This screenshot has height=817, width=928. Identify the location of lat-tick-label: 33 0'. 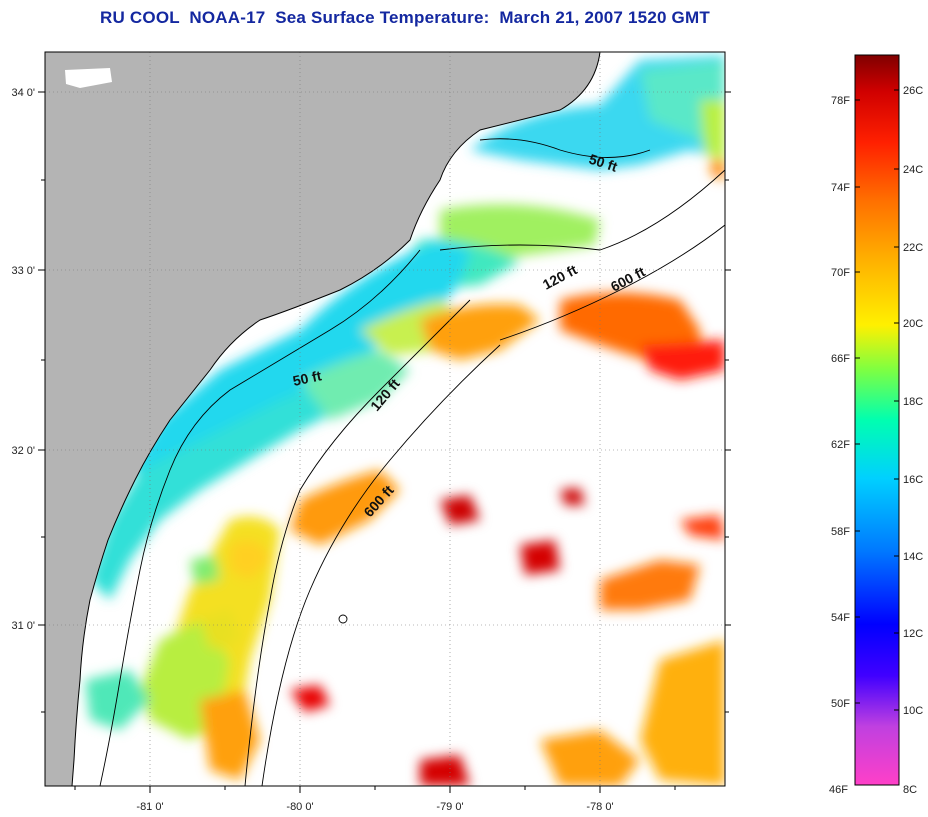
(23, 271).